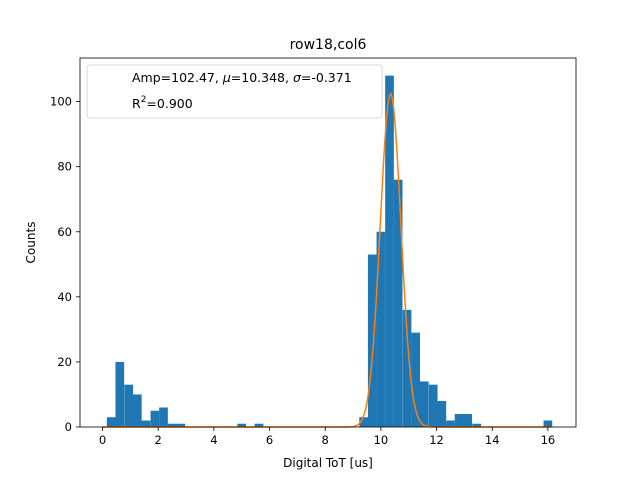  Describe the element at coordinates (136, 103) in the screenshot. I see `legend-r-text: R` at that location.